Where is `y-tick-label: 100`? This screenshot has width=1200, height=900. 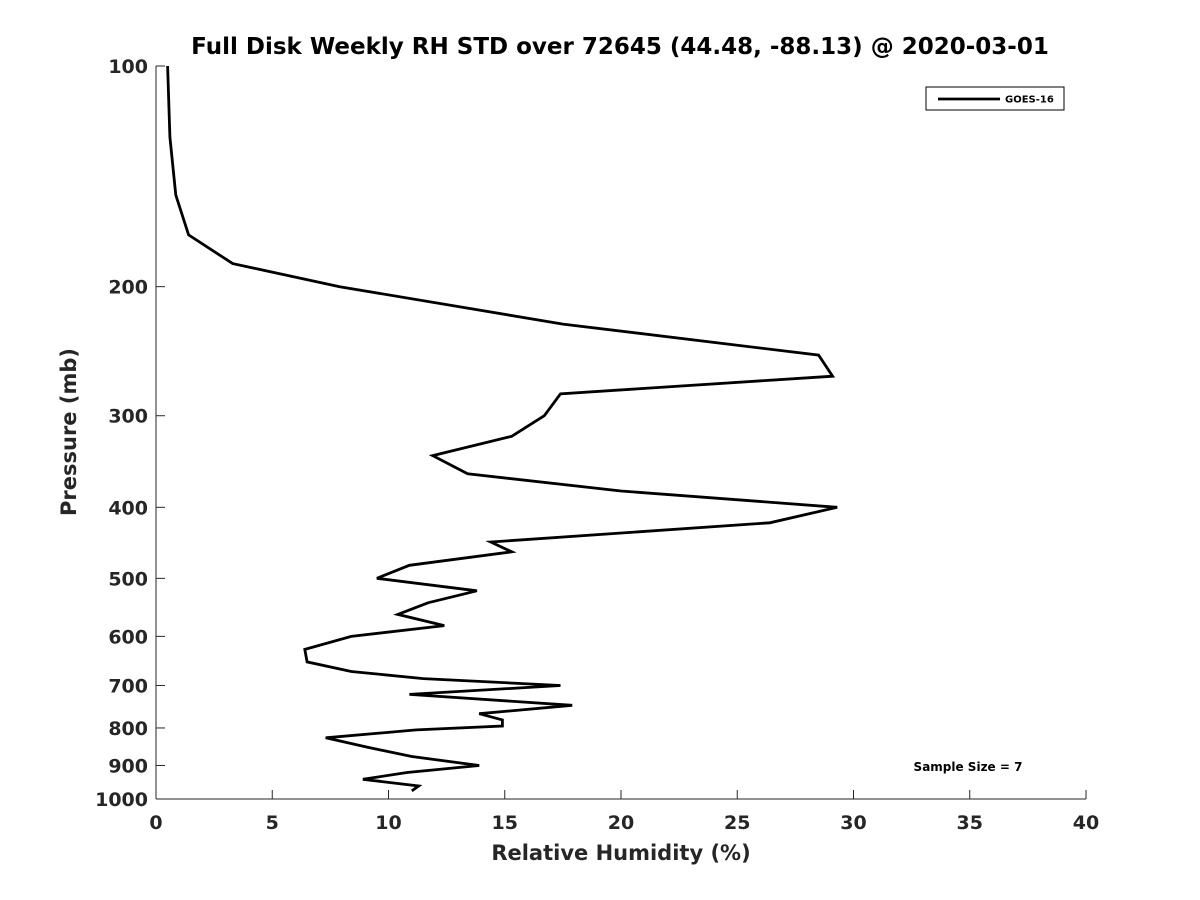 y-tick-label: 100 is located at coordinates (128, 67).